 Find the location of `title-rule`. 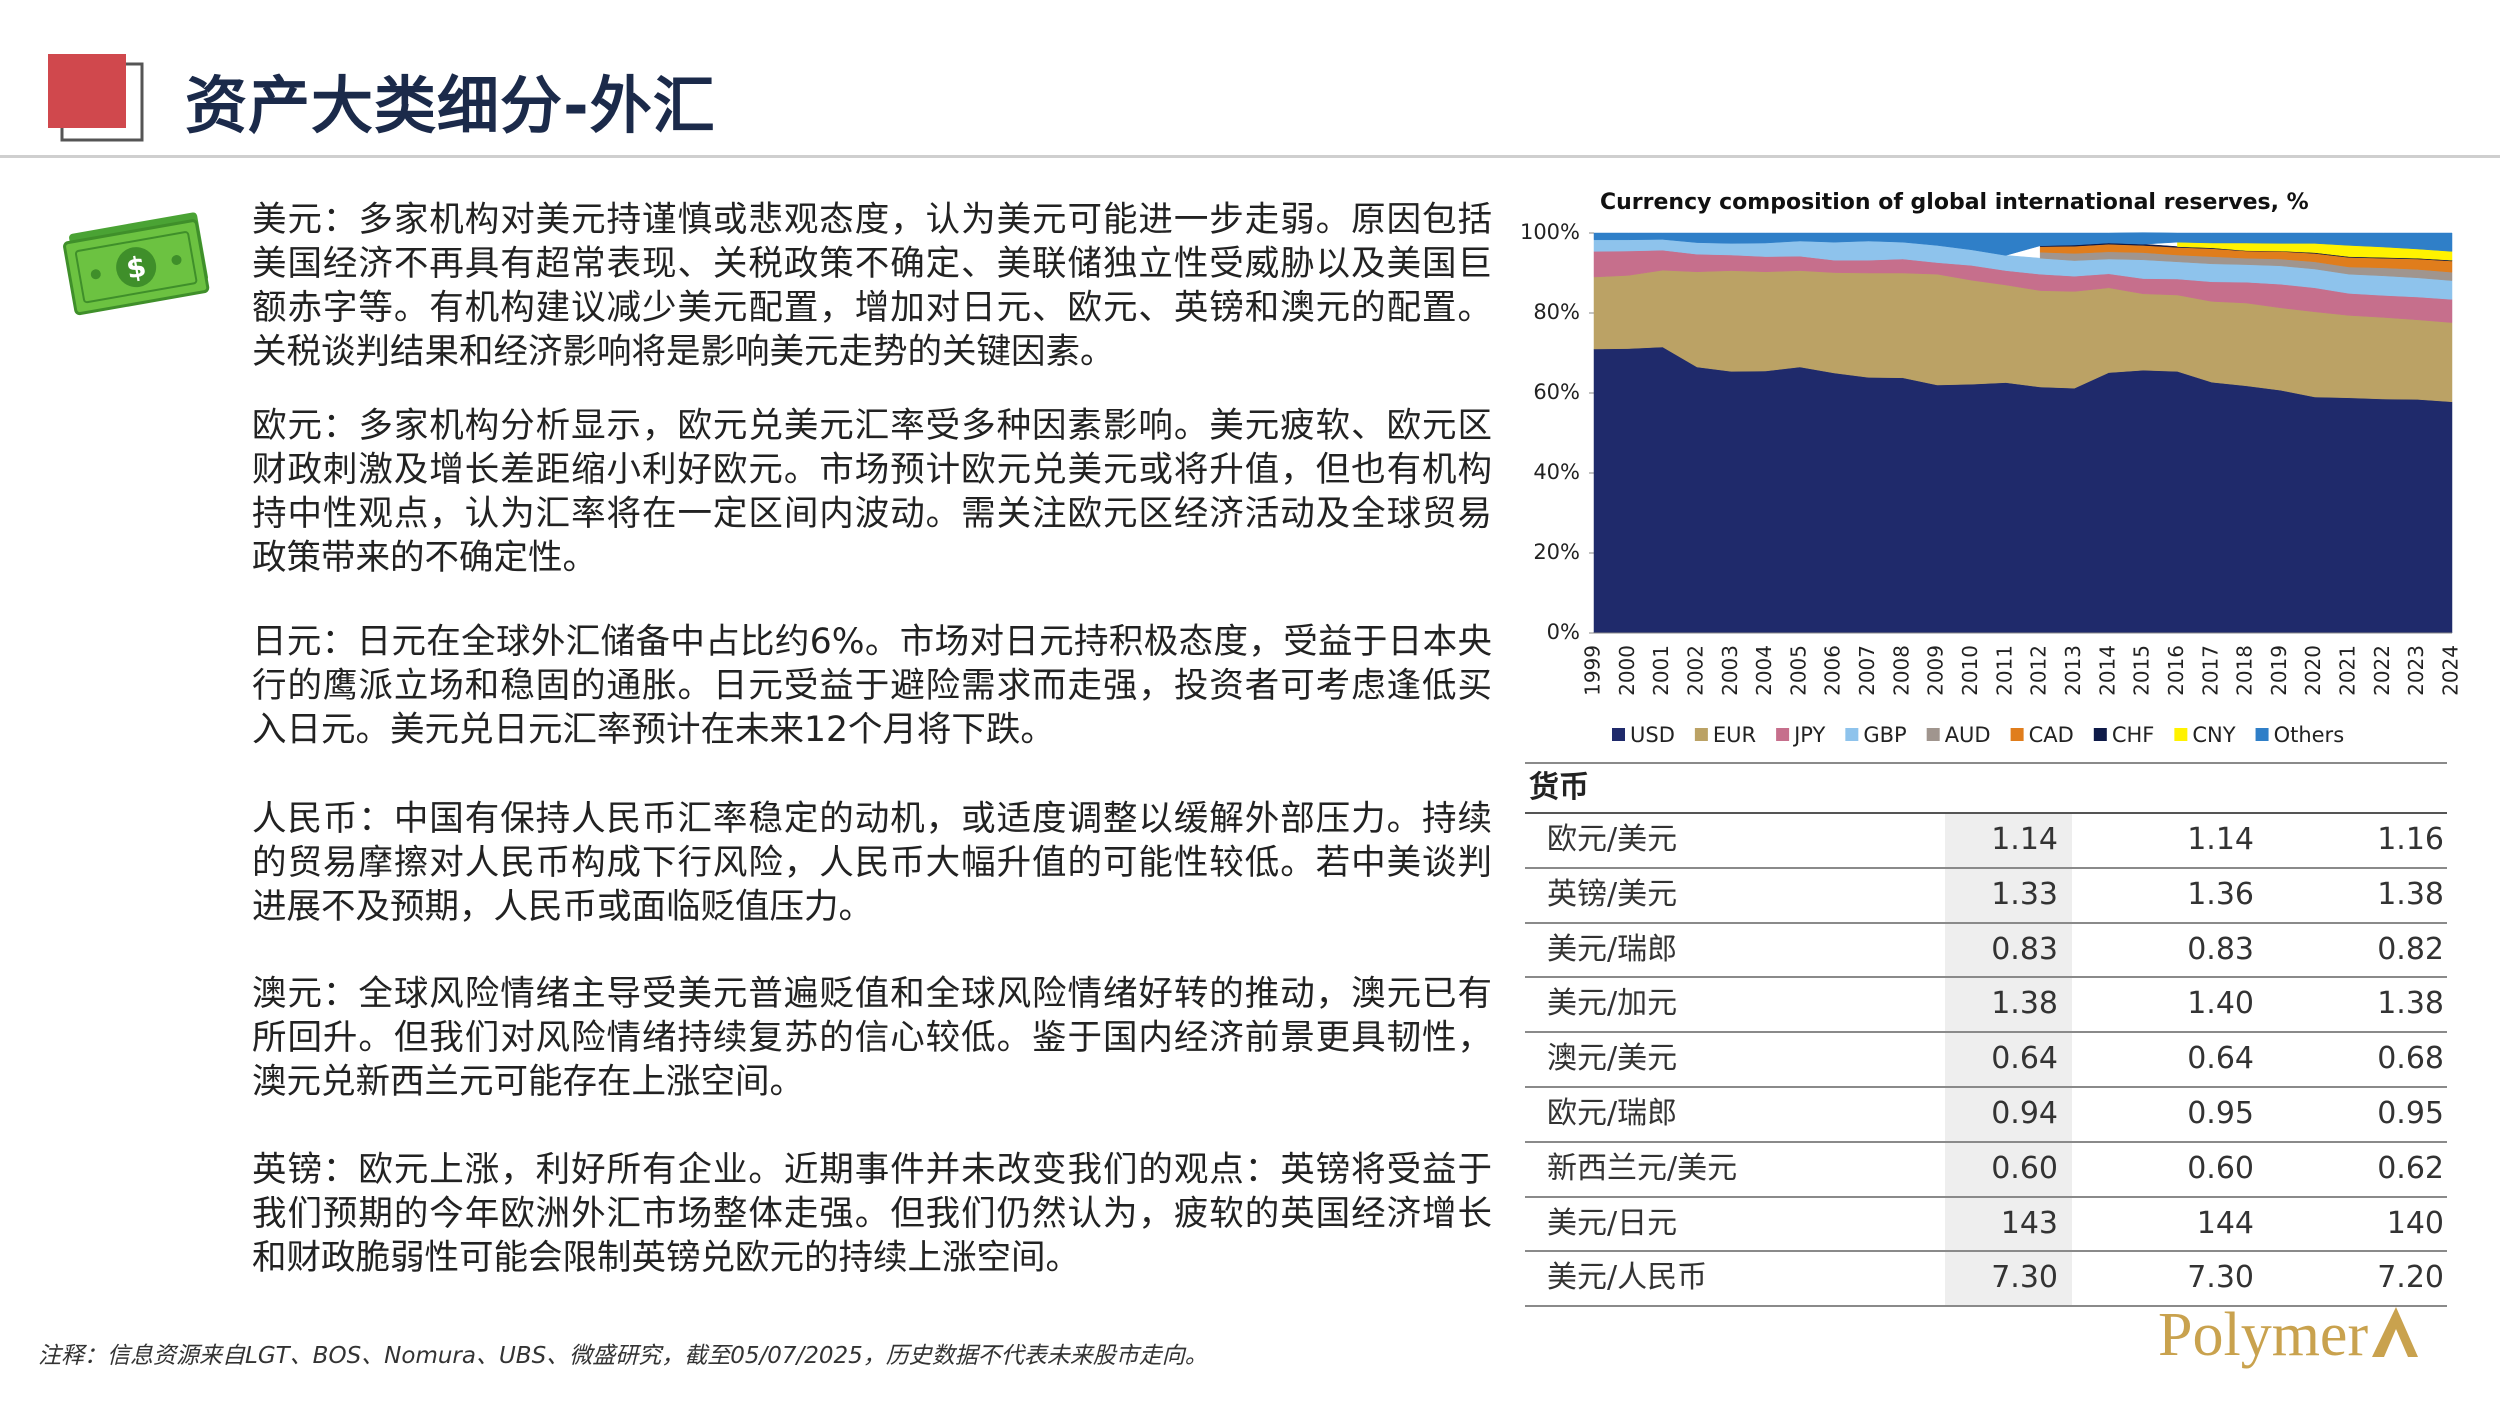

title-rule is located at coordinates (1250, 156).